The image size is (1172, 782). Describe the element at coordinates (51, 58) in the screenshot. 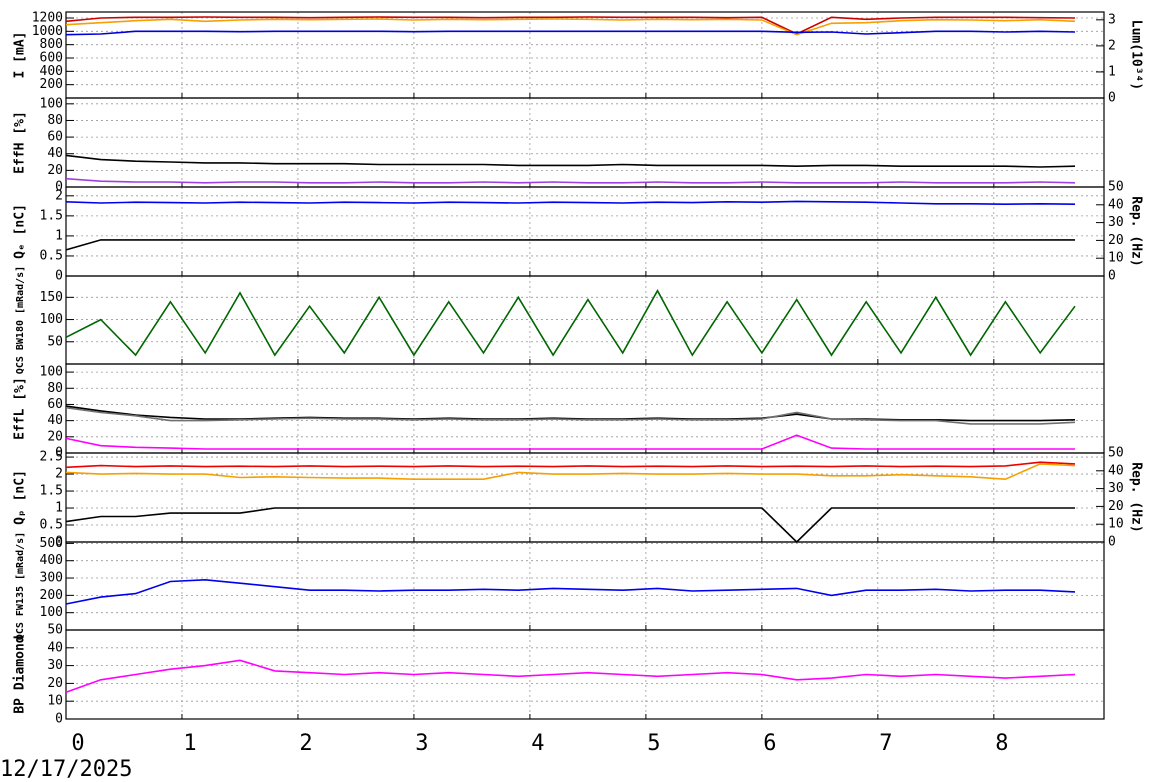

I see `y-tick-label: 600` at that location.